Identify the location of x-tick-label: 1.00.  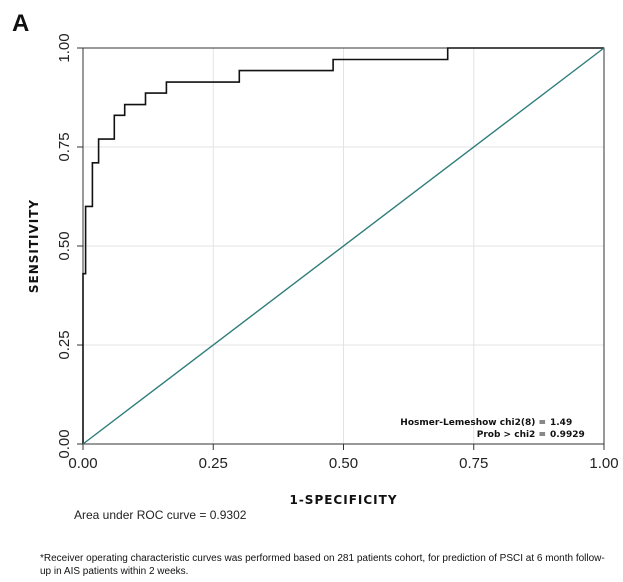
(603, 463).